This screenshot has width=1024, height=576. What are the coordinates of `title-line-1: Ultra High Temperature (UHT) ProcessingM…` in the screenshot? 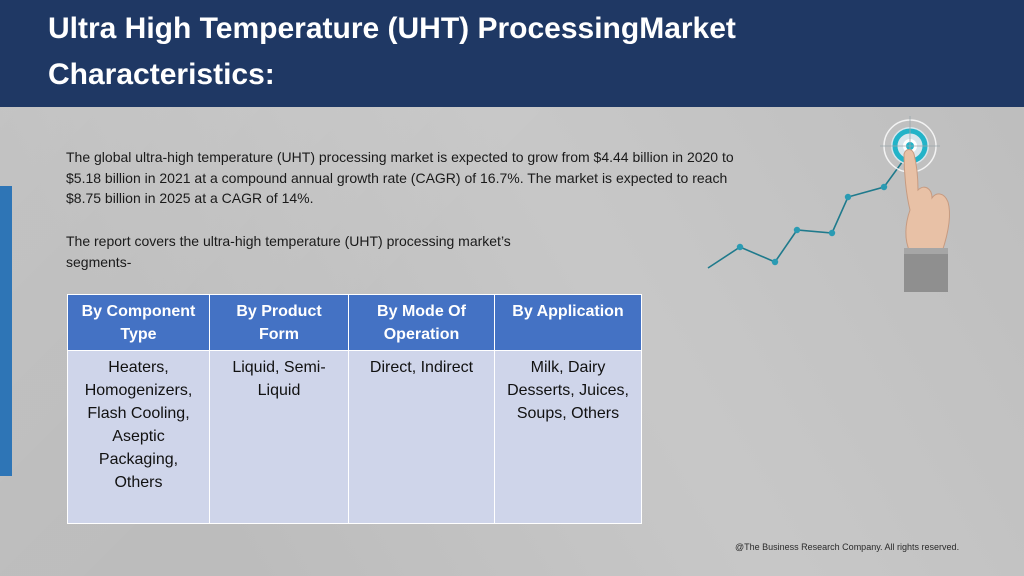 It's located at (392, 28).